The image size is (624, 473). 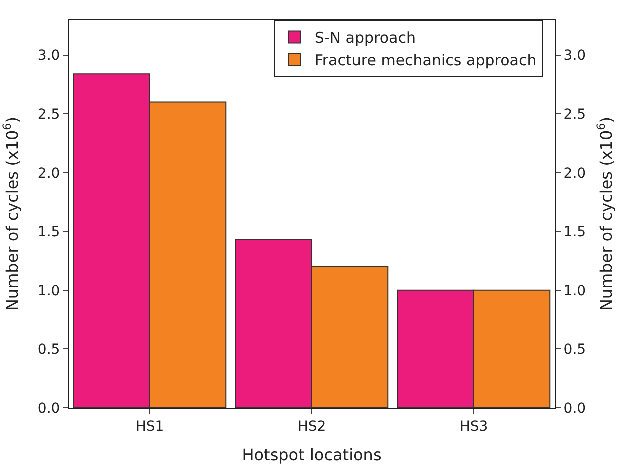 I want to click on y2-tick-label: 1.5, so click(x=575, y=232).